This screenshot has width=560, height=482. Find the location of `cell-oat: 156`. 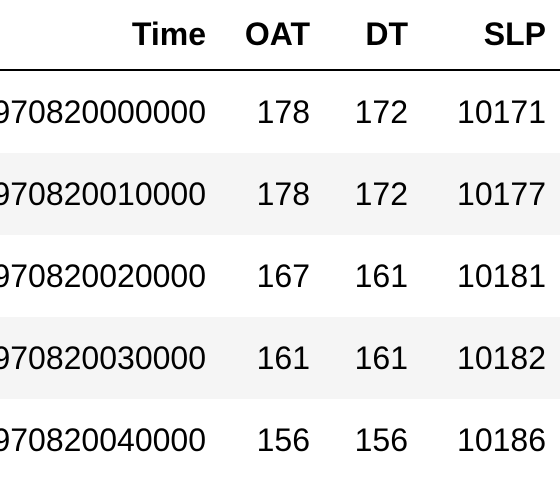

cell-oat: 156 is located at coordinates (283, 439).